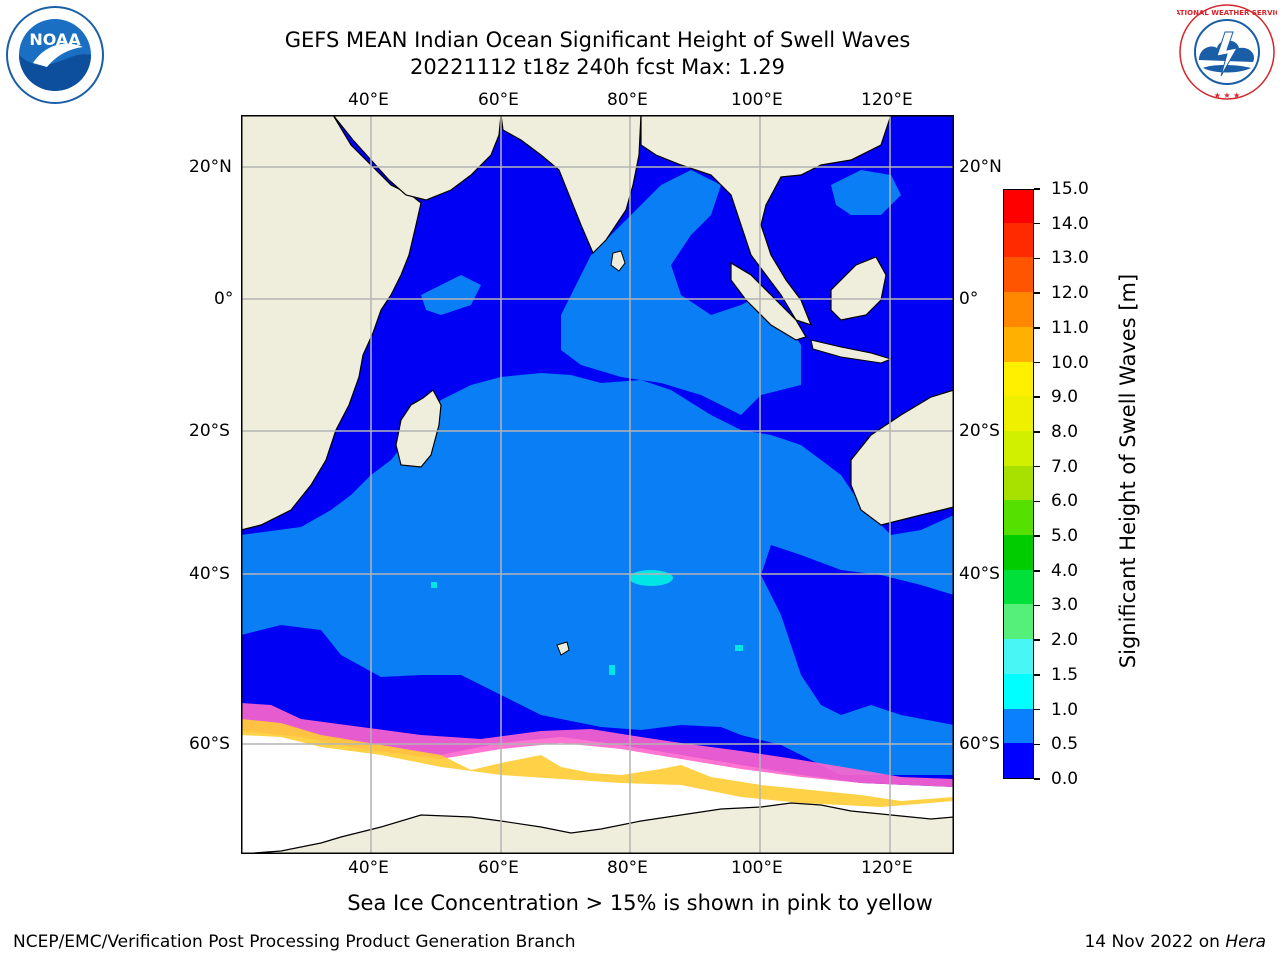 This screenshot has height=960, width=1280. Describe the element at coordinates (368, 100) in the screenshot. I see `lon-tick-top: 40°E` at that location.